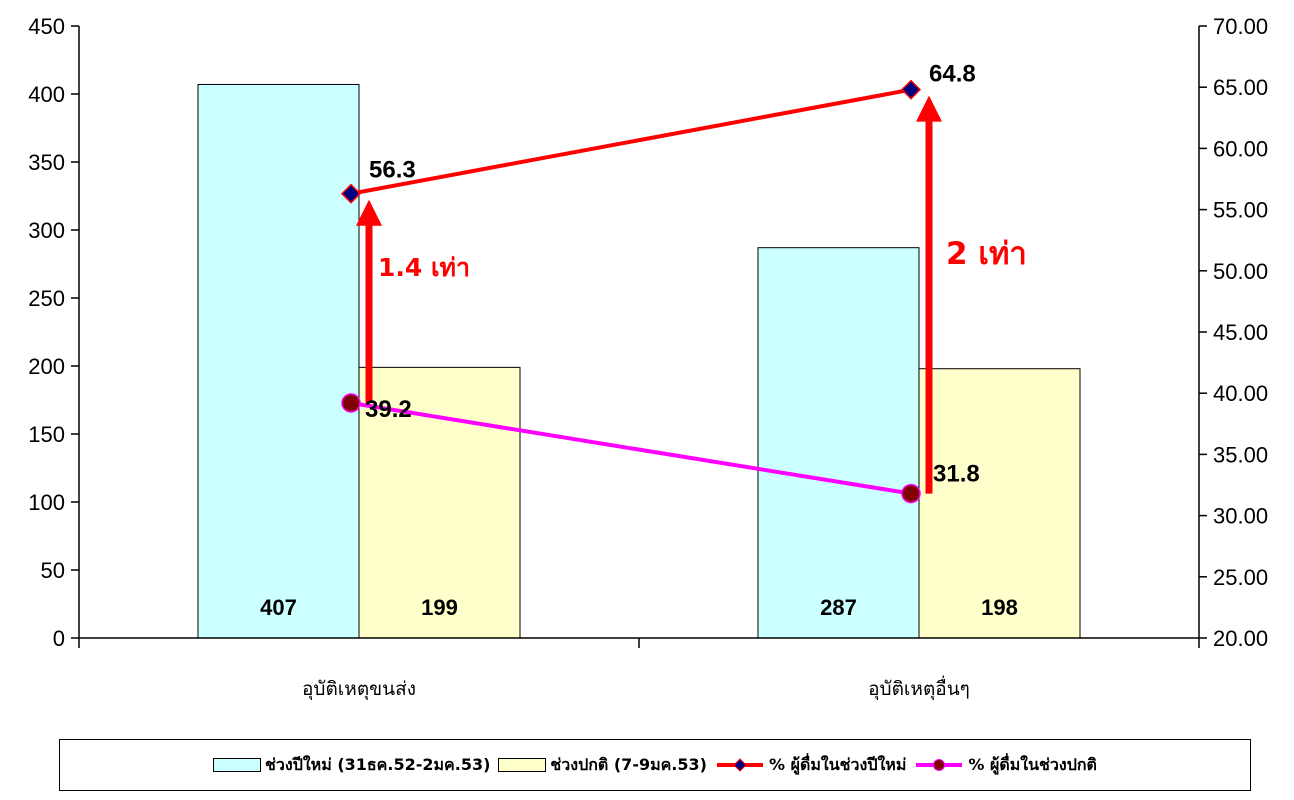  I want to click on category-label-2: อุบัติเหตุอื่นๆ, so click(919, 688).